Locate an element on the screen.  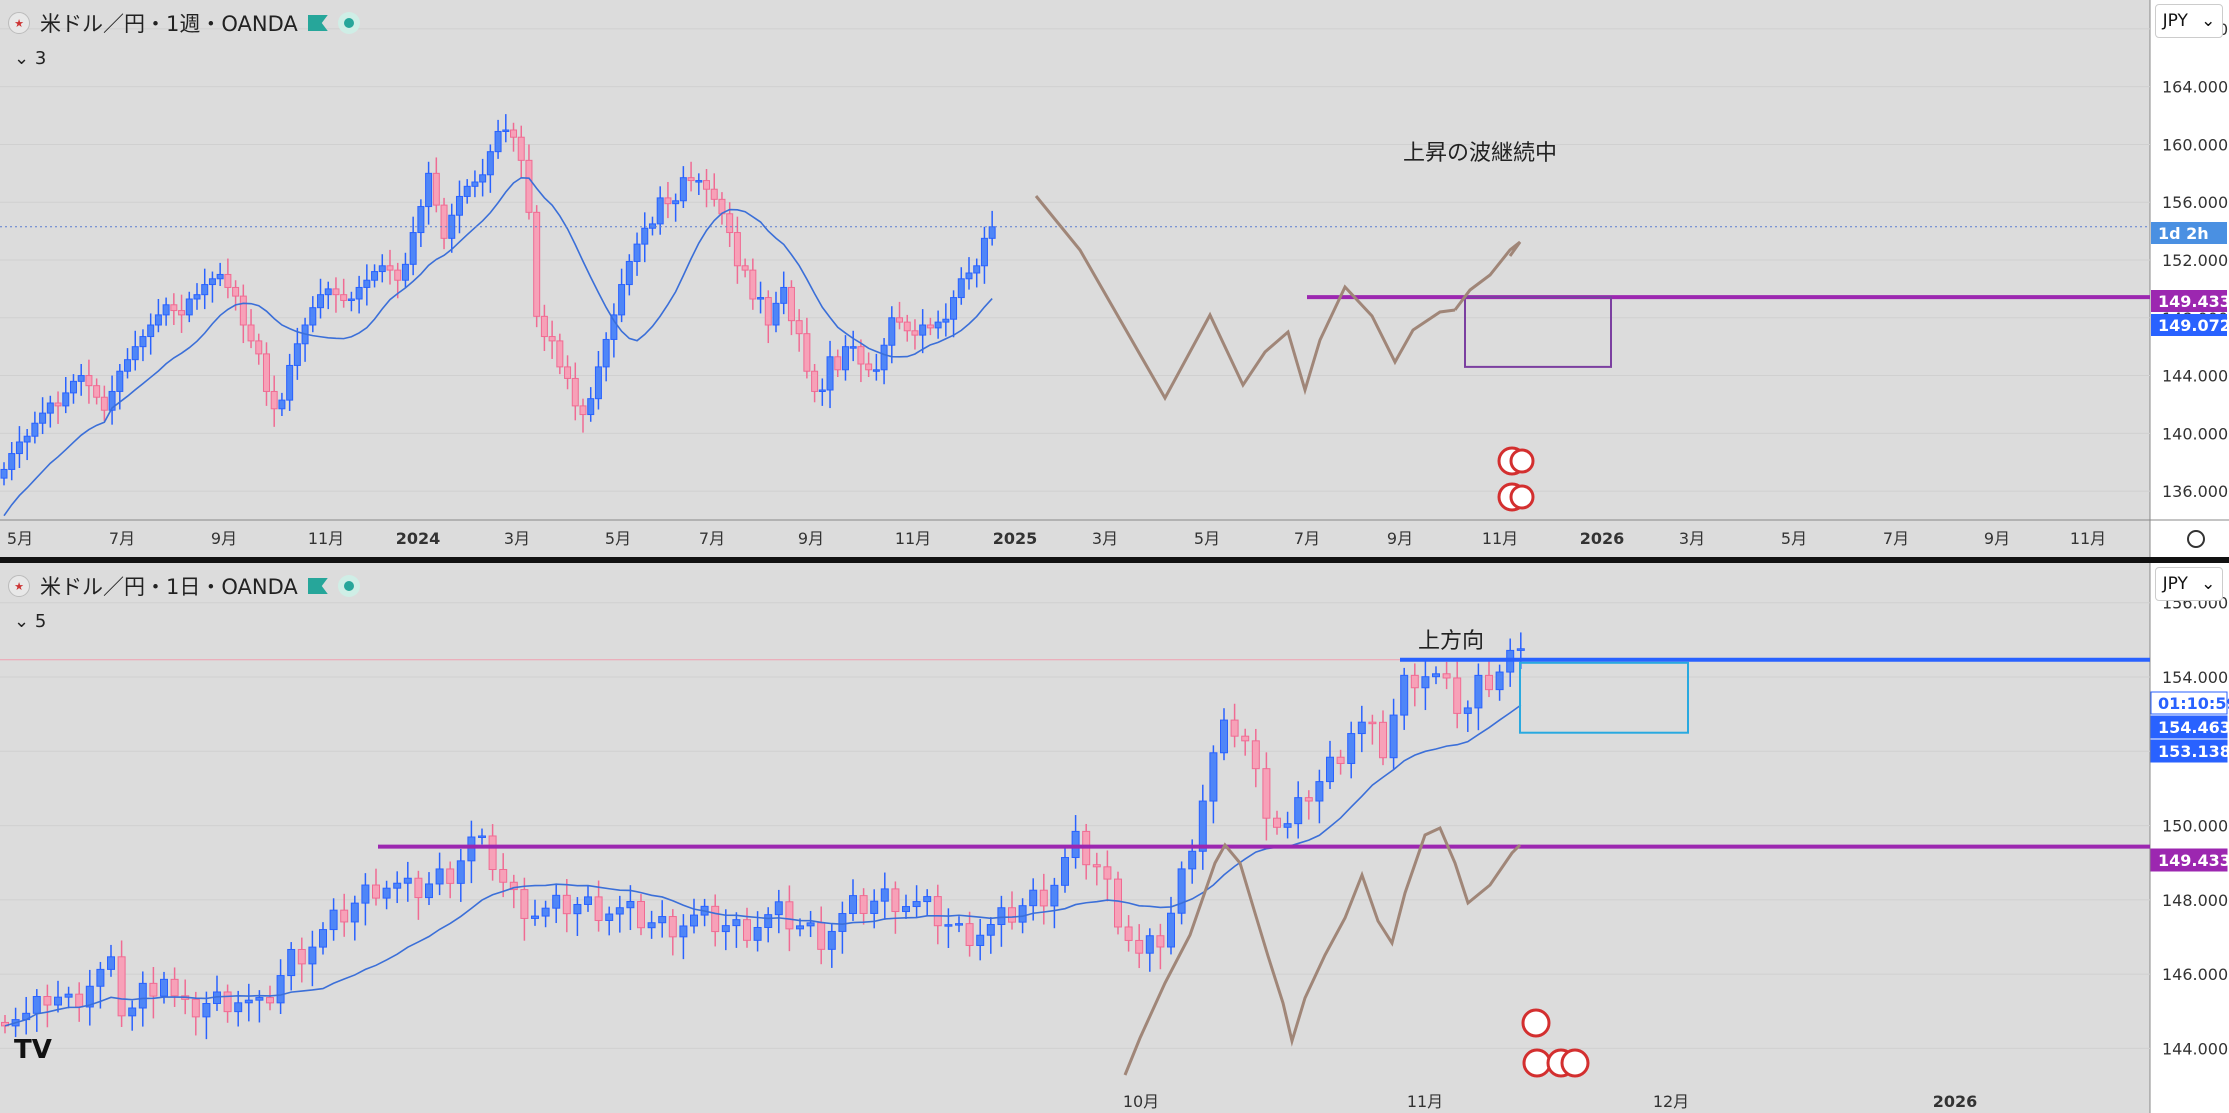
daily-currency-select: JPY ⌄ is located at coordinates (2189, 584).